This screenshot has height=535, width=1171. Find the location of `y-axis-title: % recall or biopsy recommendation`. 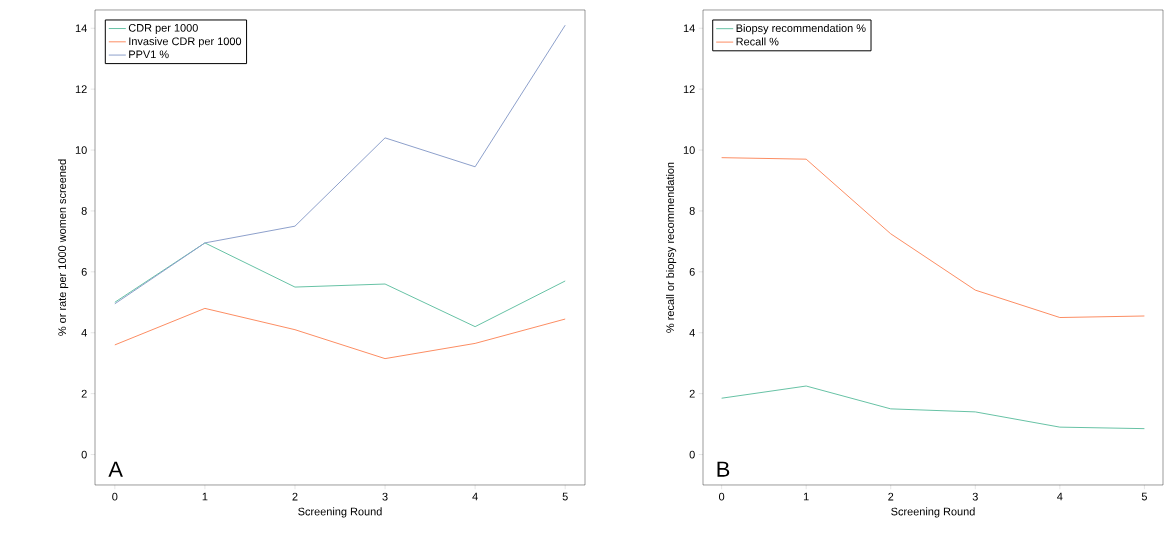

y-axis-title: % recall or biopsy recommendation is located at coordinates (671, 247).